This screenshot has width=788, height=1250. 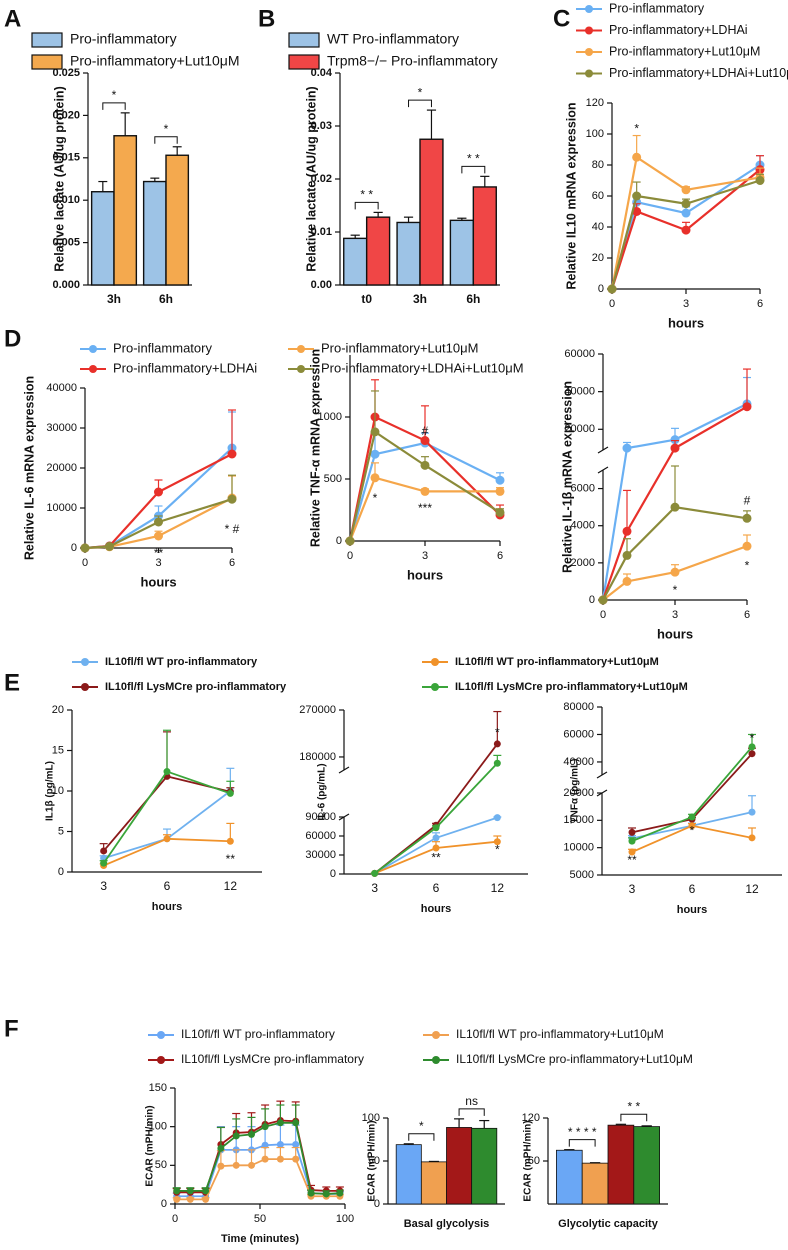 I want to click on y-tick-label: 10000, so click(x=61, y=508).